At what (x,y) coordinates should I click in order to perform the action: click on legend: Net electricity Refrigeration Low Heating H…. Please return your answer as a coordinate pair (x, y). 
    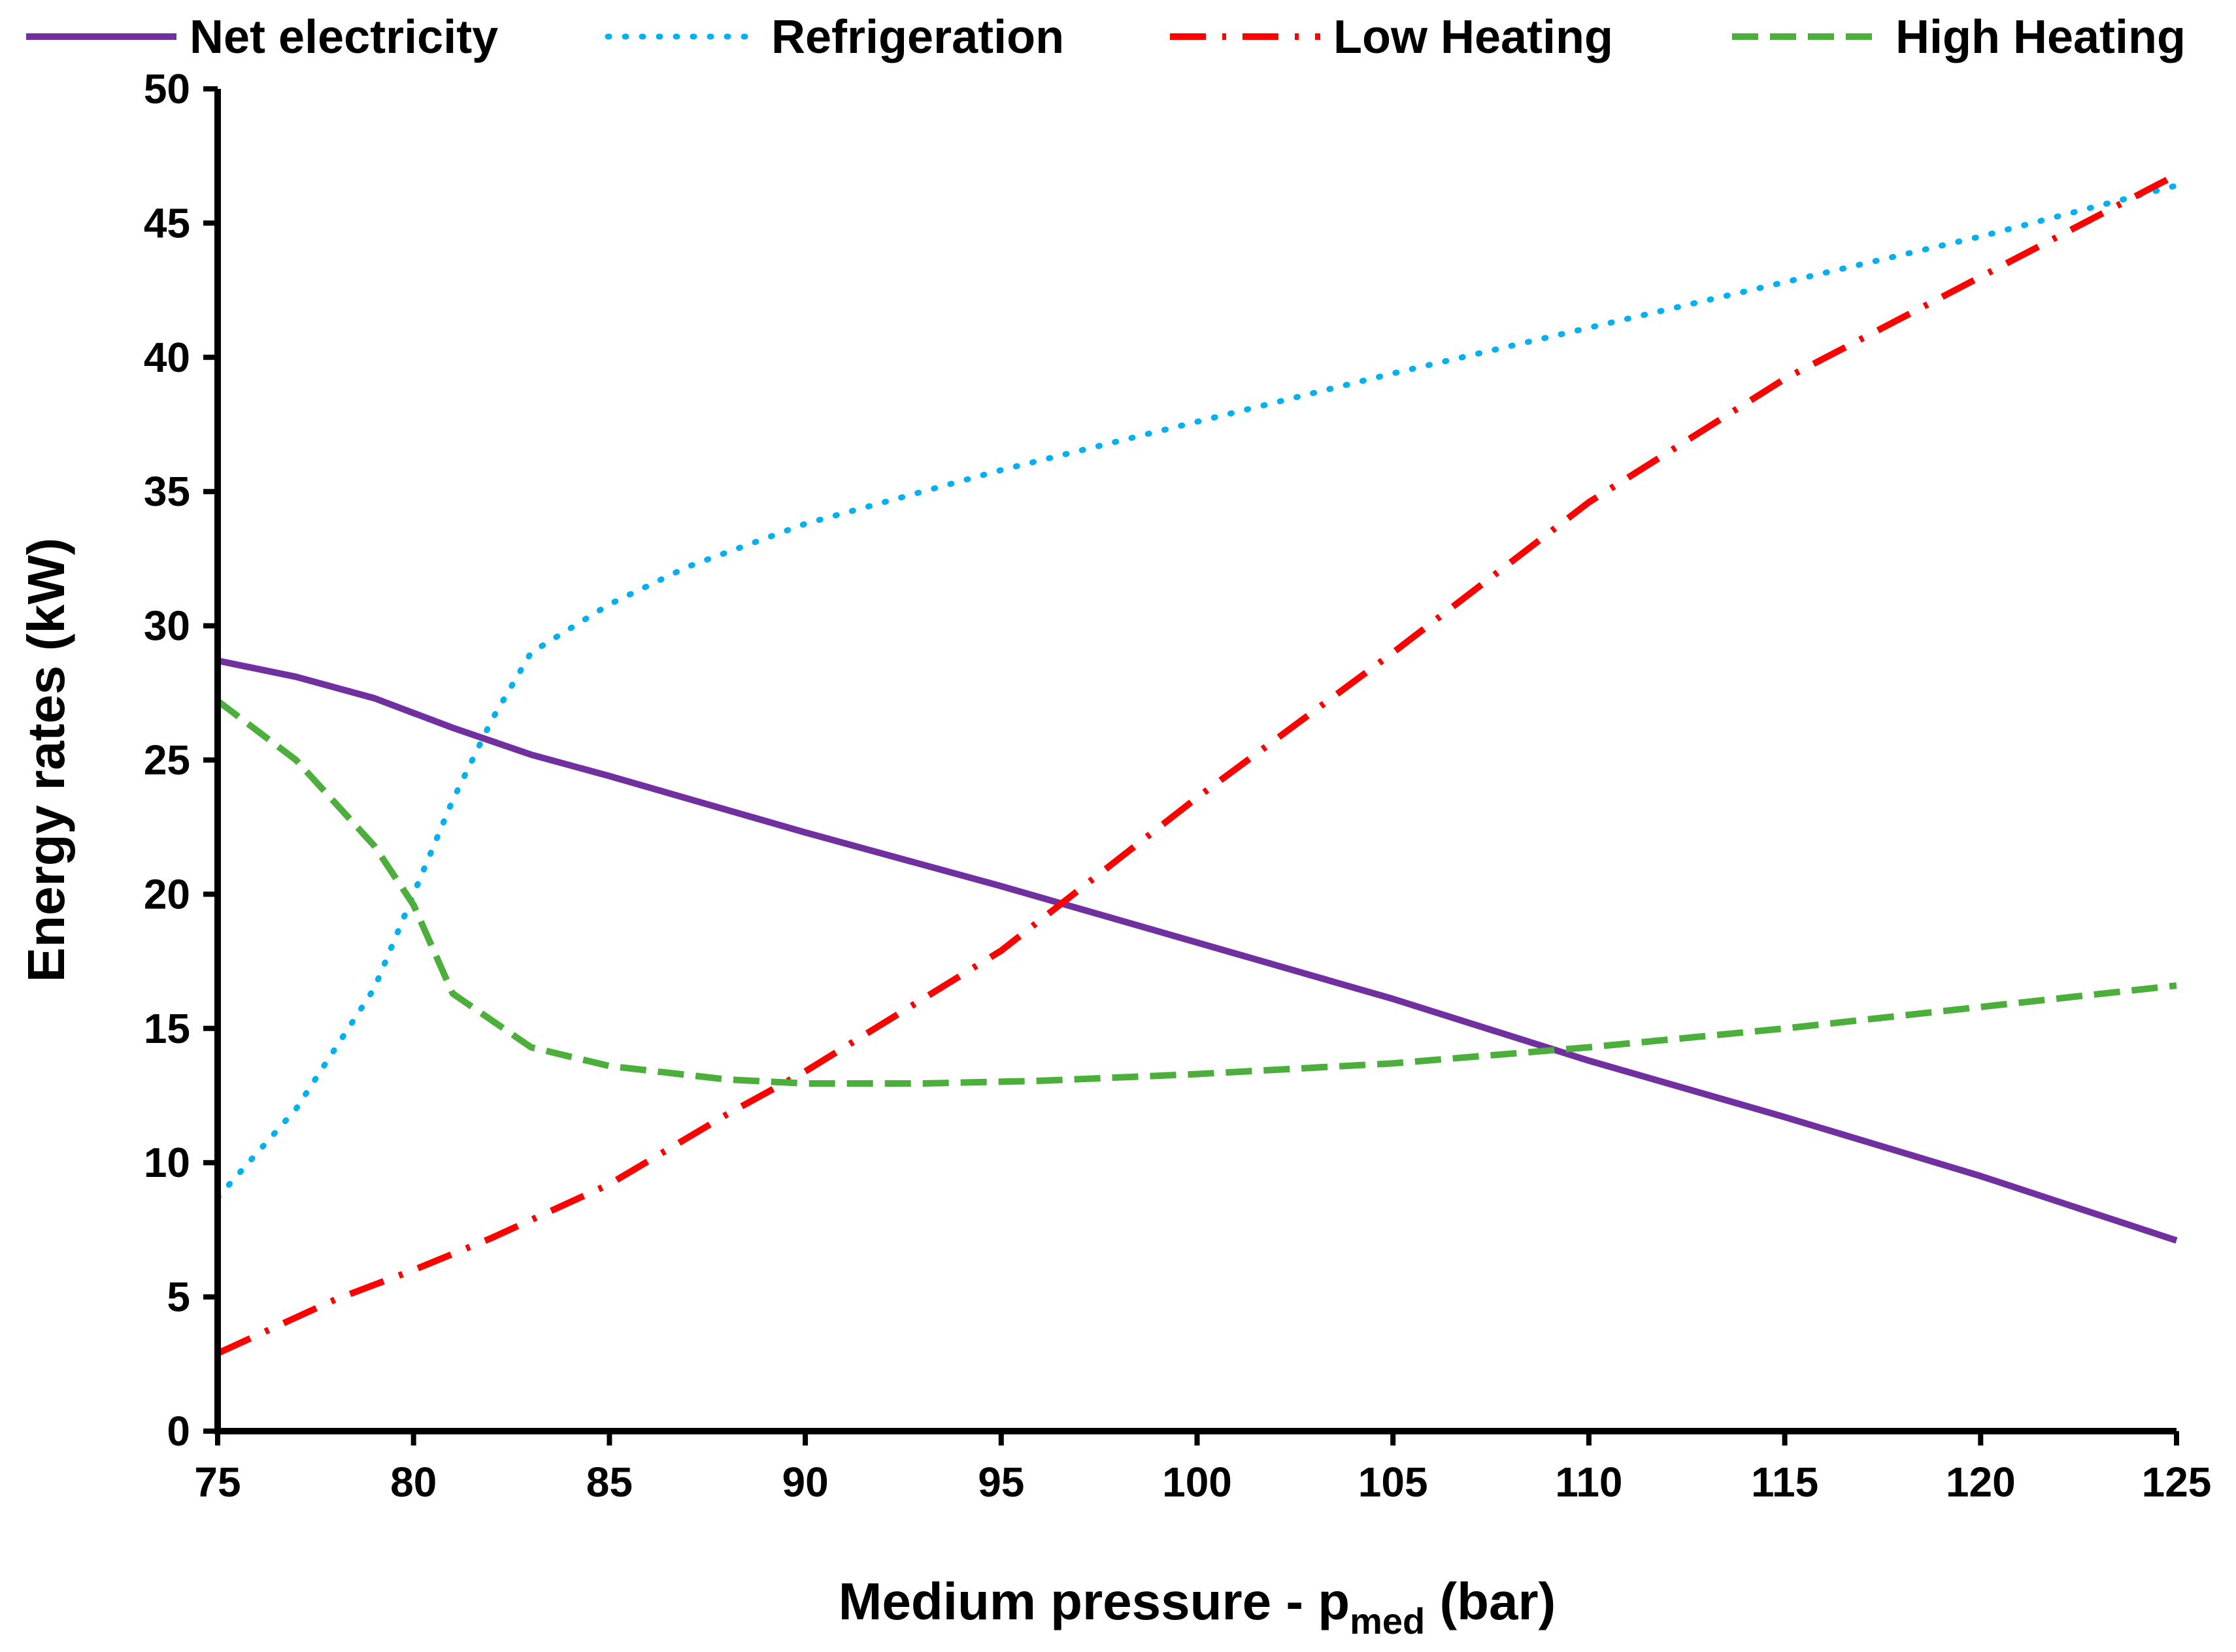
    Looking at the image, I should click on (1106, 37).